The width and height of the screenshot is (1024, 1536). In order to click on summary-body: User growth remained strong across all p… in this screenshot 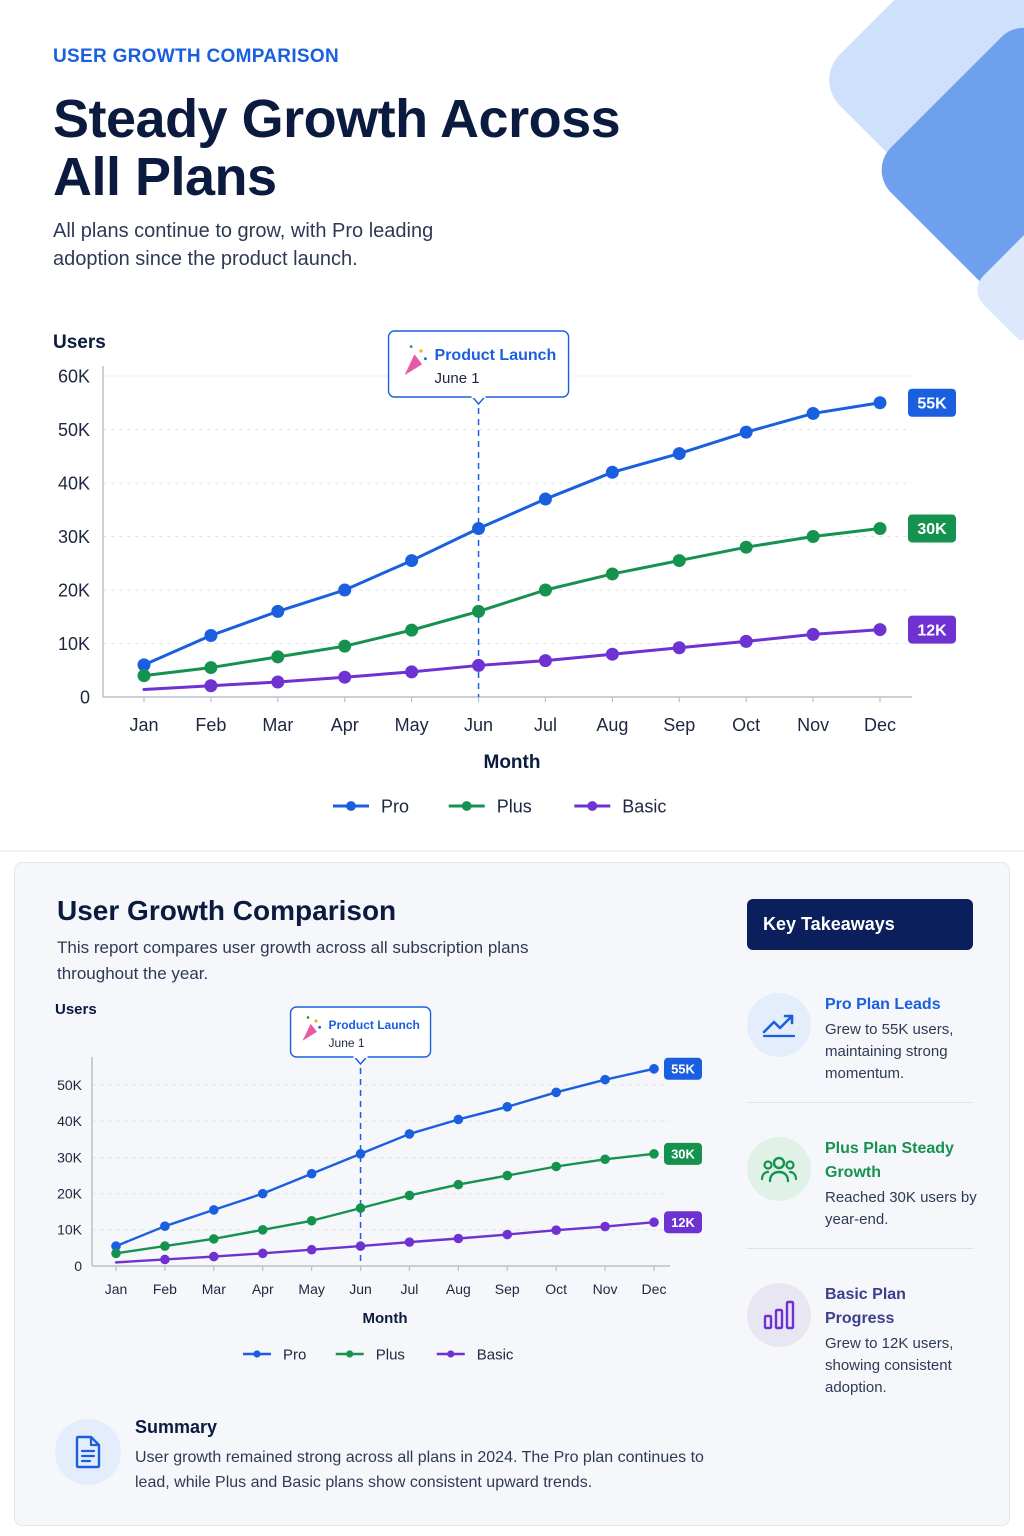, I will do `click(419, 1470)`.